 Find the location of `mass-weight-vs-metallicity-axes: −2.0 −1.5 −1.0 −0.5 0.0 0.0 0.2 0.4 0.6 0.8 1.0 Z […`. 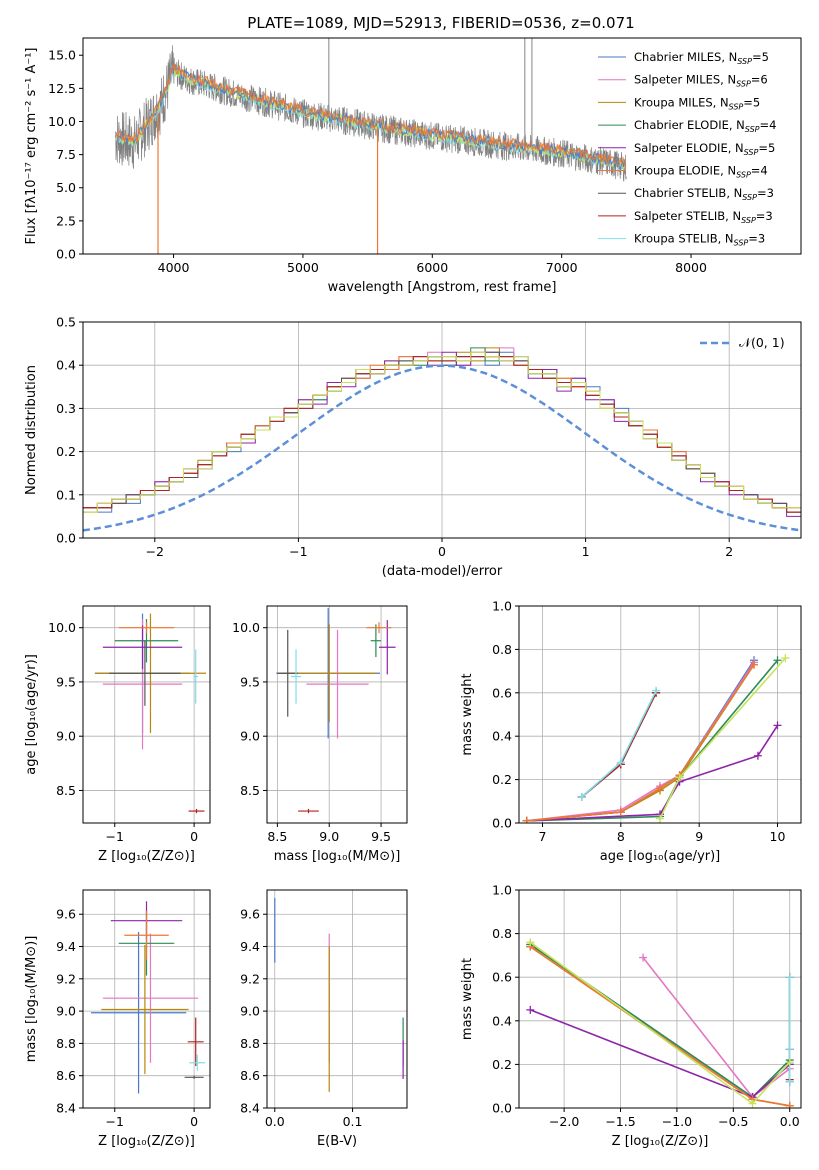

mass-weight-vs-metallicity-axes: −2.0 −1.5 −1.0 −0.5 0.0 0.0 0.2 0.4 0.6 0.8 1.0 Z [… is located at coordinates (630, 1016).